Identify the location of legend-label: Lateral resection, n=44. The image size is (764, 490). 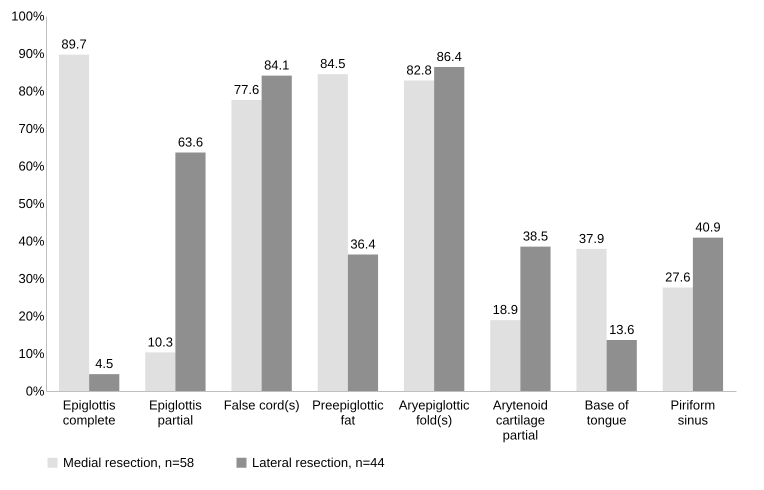
(318, 462).